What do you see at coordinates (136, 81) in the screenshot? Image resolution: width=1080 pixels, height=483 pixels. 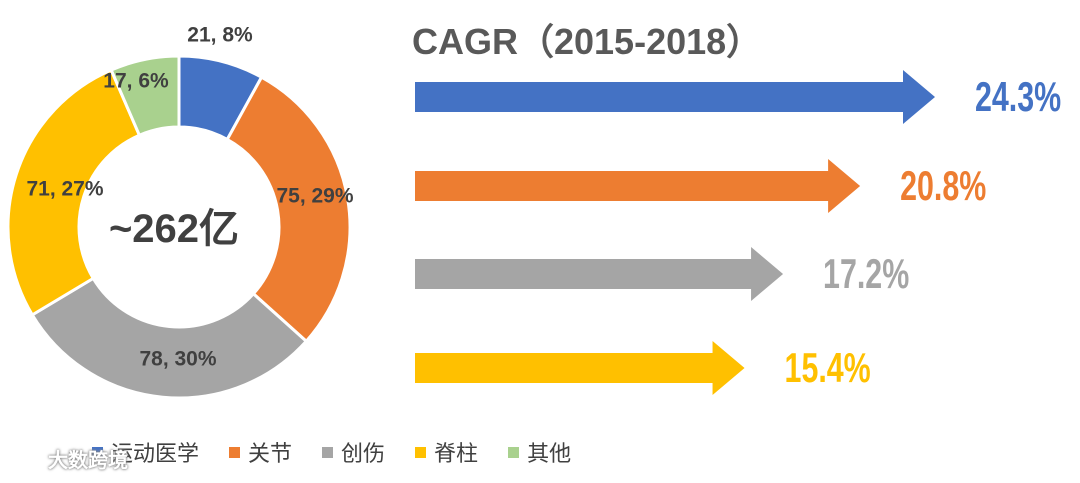 I see `slice-label-other: 17, 6%` at bounding box center [136, 81].